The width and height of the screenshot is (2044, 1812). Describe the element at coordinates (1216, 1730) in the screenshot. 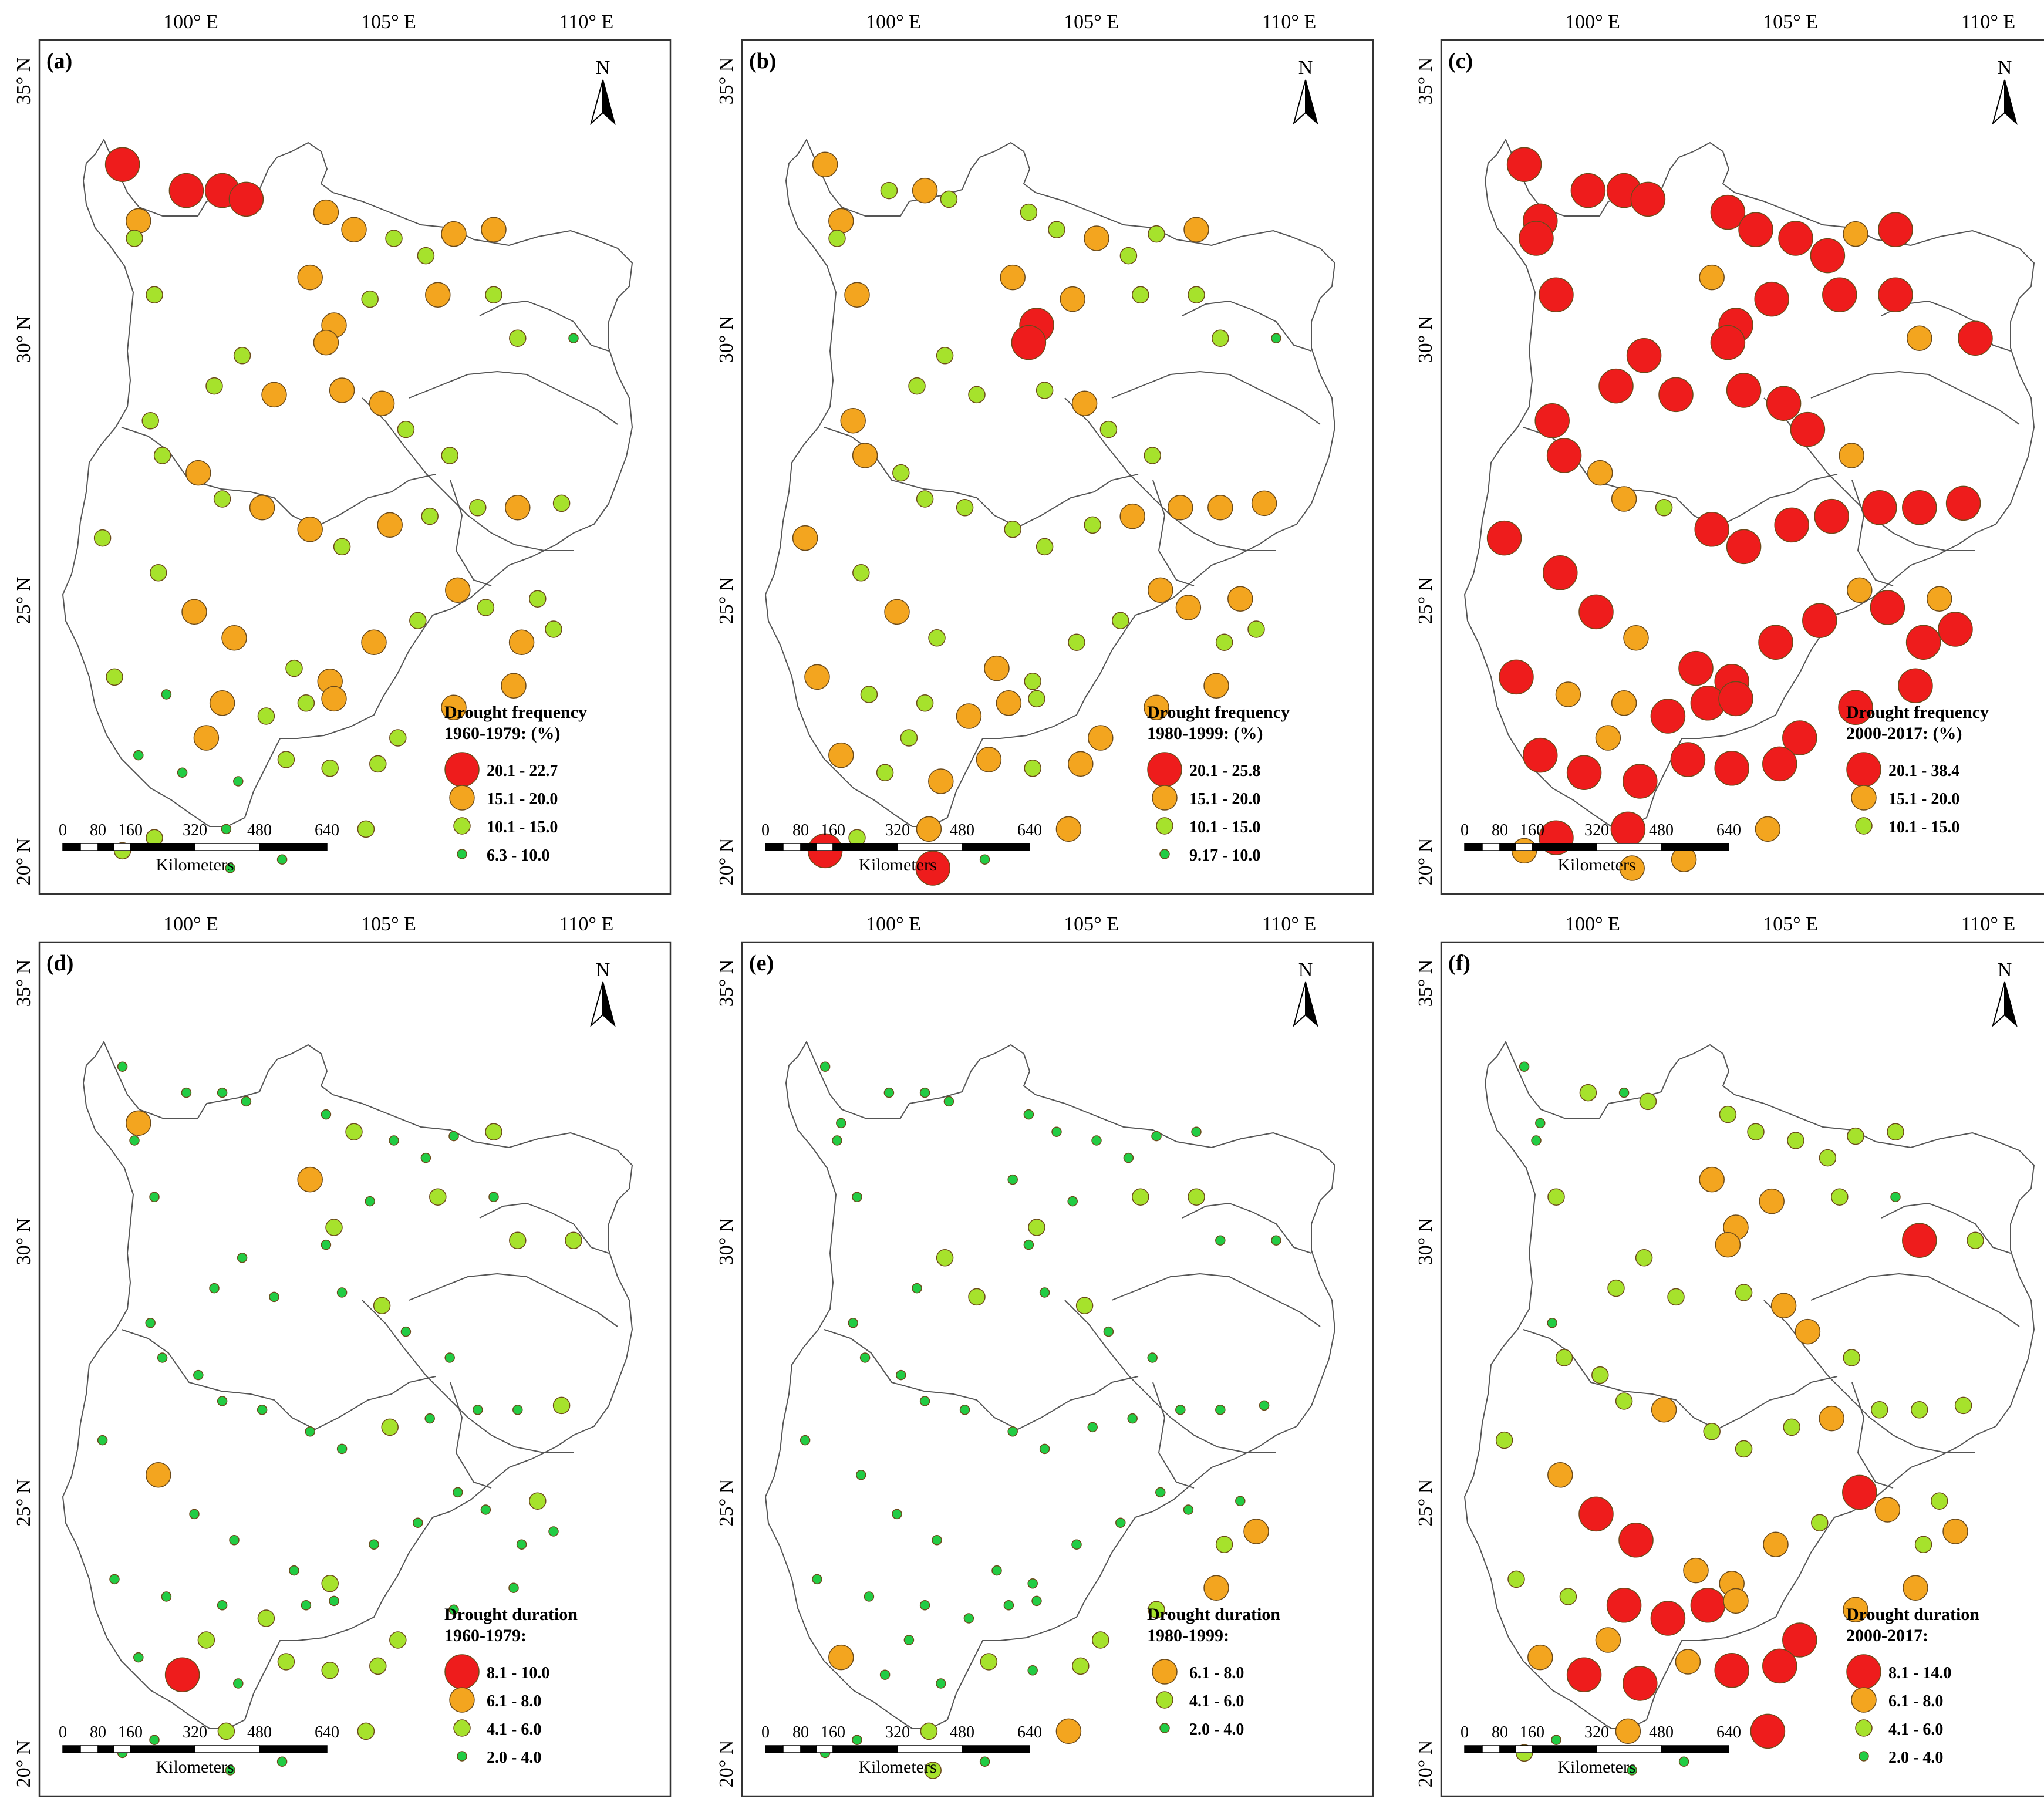

I see `legend-label: 2.0 - 4.0` at that location.